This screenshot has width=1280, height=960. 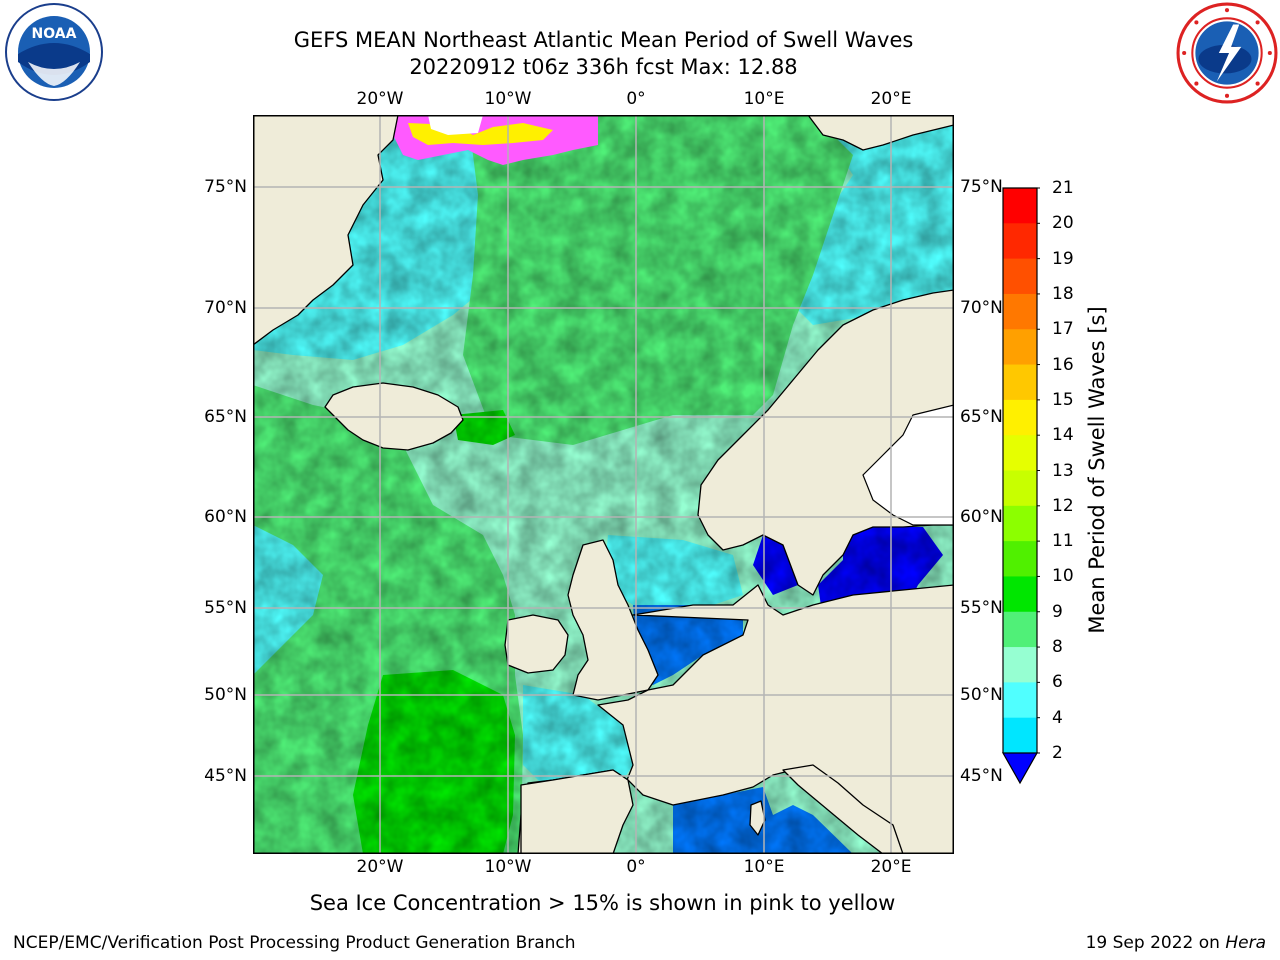 I want to click on svalbard-land, so click(x=880, y=133).